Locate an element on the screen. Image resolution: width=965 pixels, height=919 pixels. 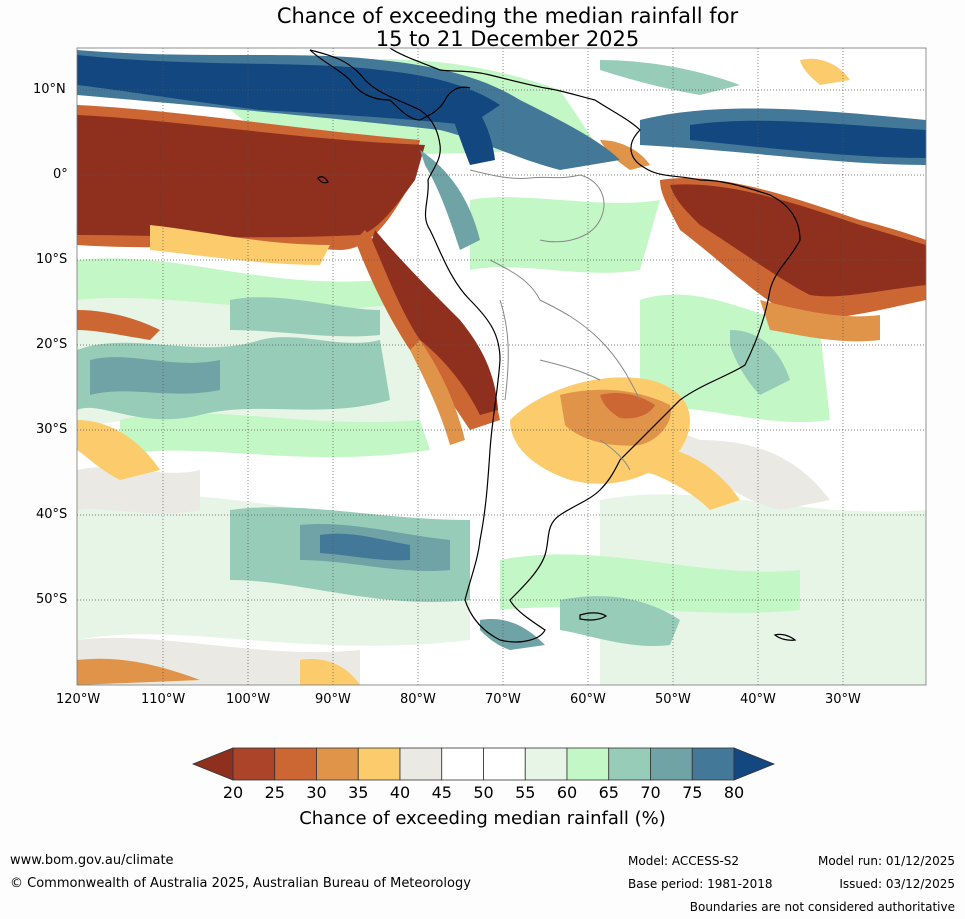
colorbar-tick-label: 35 is located at coordinates (358, 792).